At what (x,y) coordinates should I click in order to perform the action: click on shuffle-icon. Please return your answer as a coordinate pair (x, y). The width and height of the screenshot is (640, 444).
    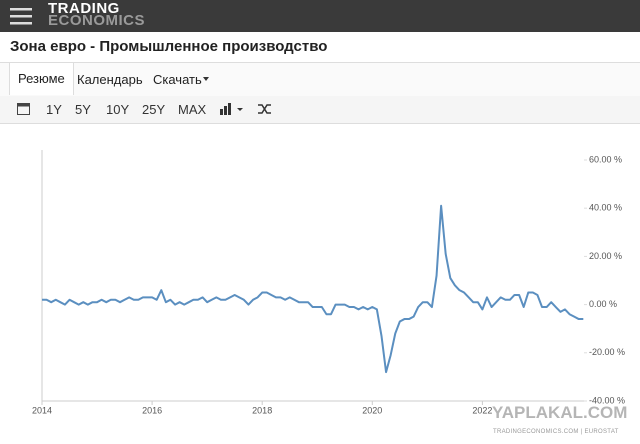
    Looking at the image, I should click on (265, 109).